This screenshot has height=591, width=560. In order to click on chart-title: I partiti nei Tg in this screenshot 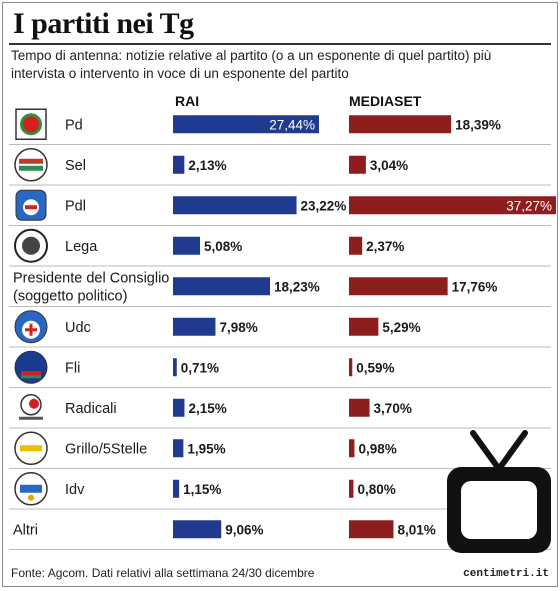, I will do `click(103, 23)`.